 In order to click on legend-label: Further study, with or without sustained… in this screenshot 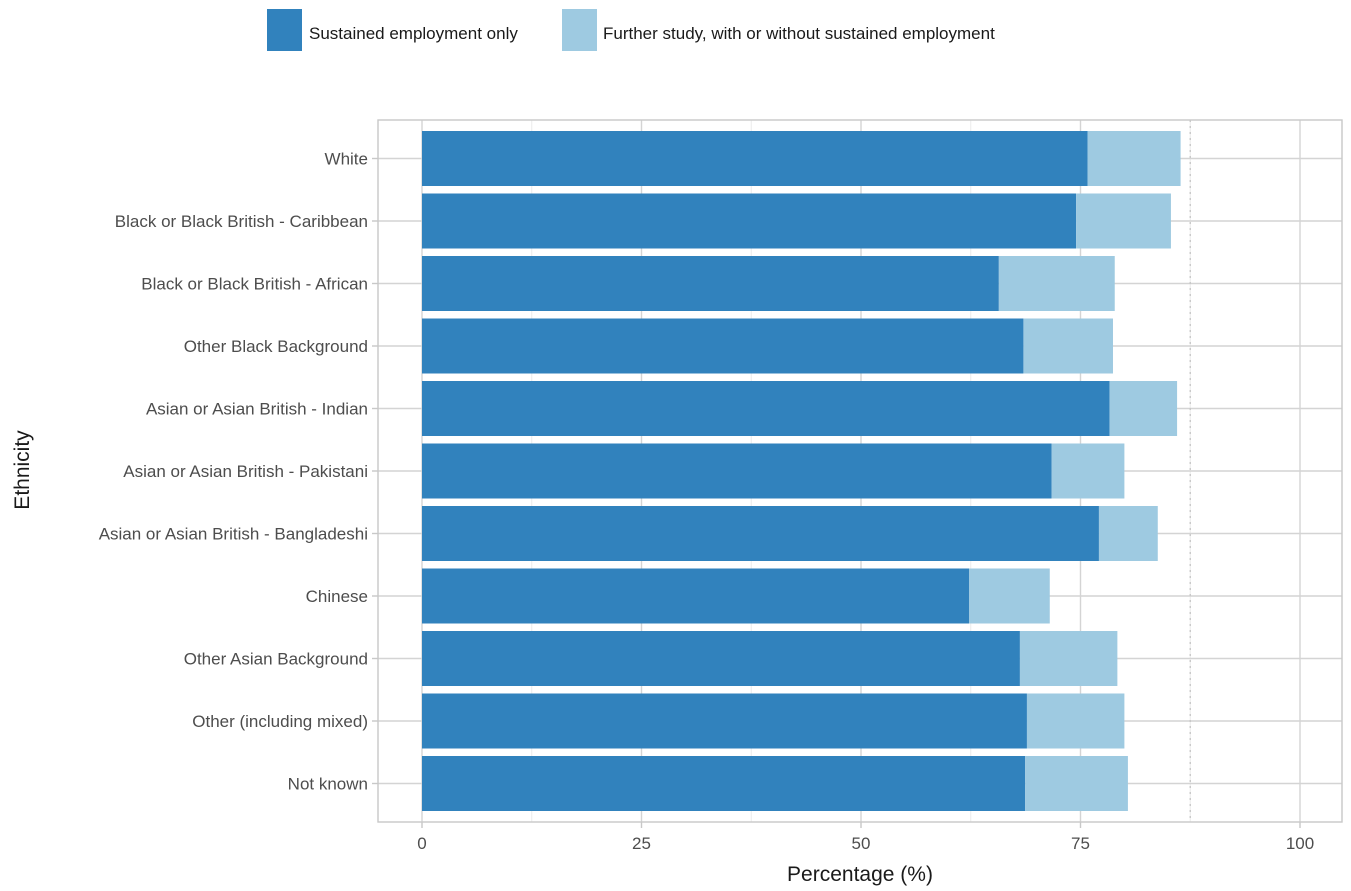, I will do `click(799, 33)`.